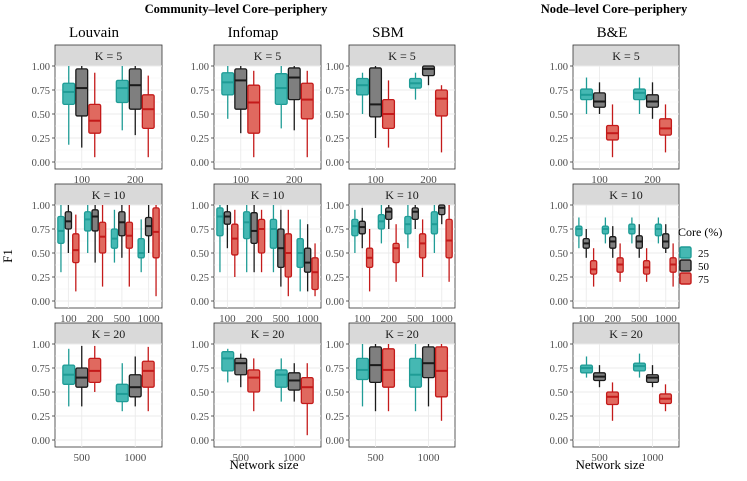  Describe the element at coordinates (307, 399) in the screenshot. I see `boxplot-infomap-k-20-n1000-core75` at that location.